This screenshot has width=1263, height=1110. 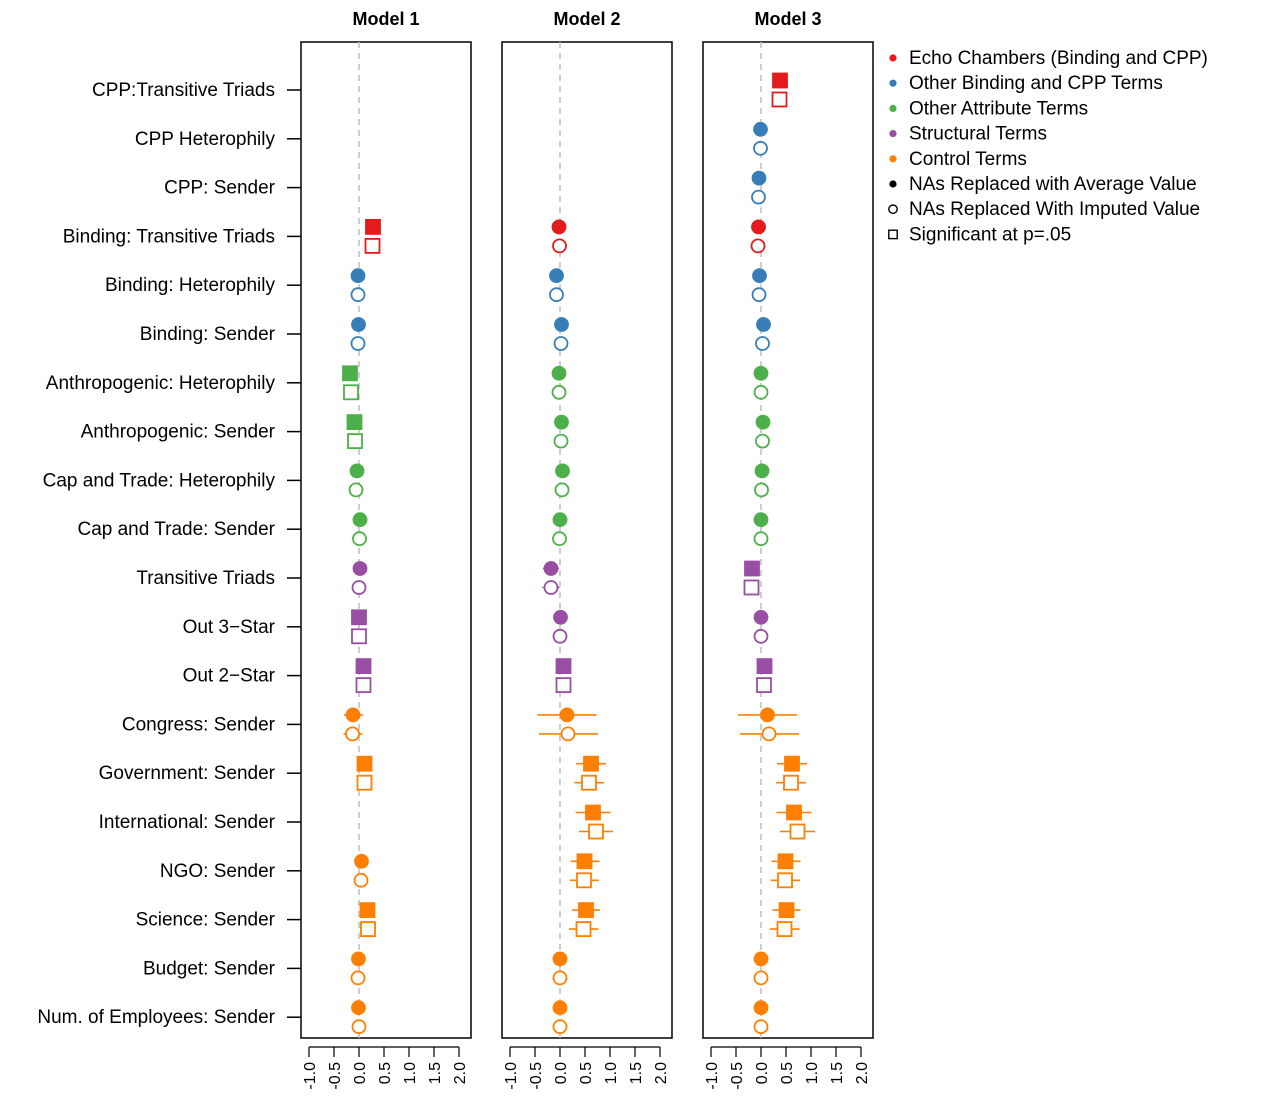 What do you see at coordinates (209, 968) in the screenshot?
I see `term-label-budget-sender: Budget: Sender` at bounding box center [209, 968].